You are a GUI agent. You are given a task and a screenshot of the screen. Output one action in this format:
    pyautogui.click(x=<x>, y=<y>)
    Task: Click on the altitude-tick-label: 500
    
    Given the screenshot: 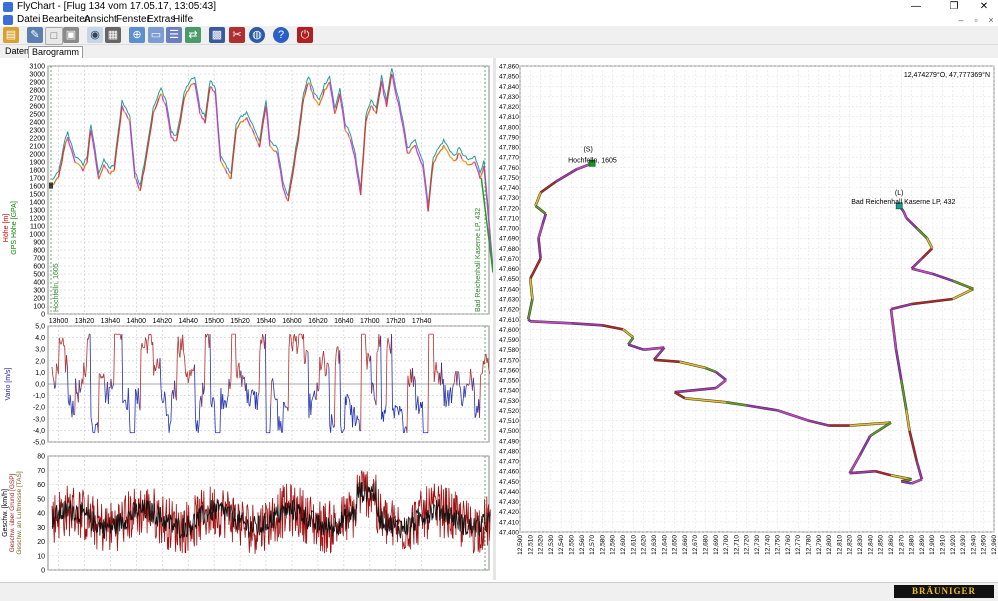 What is the action you would take?
    pyautogui.click(x=39, y=275)
    